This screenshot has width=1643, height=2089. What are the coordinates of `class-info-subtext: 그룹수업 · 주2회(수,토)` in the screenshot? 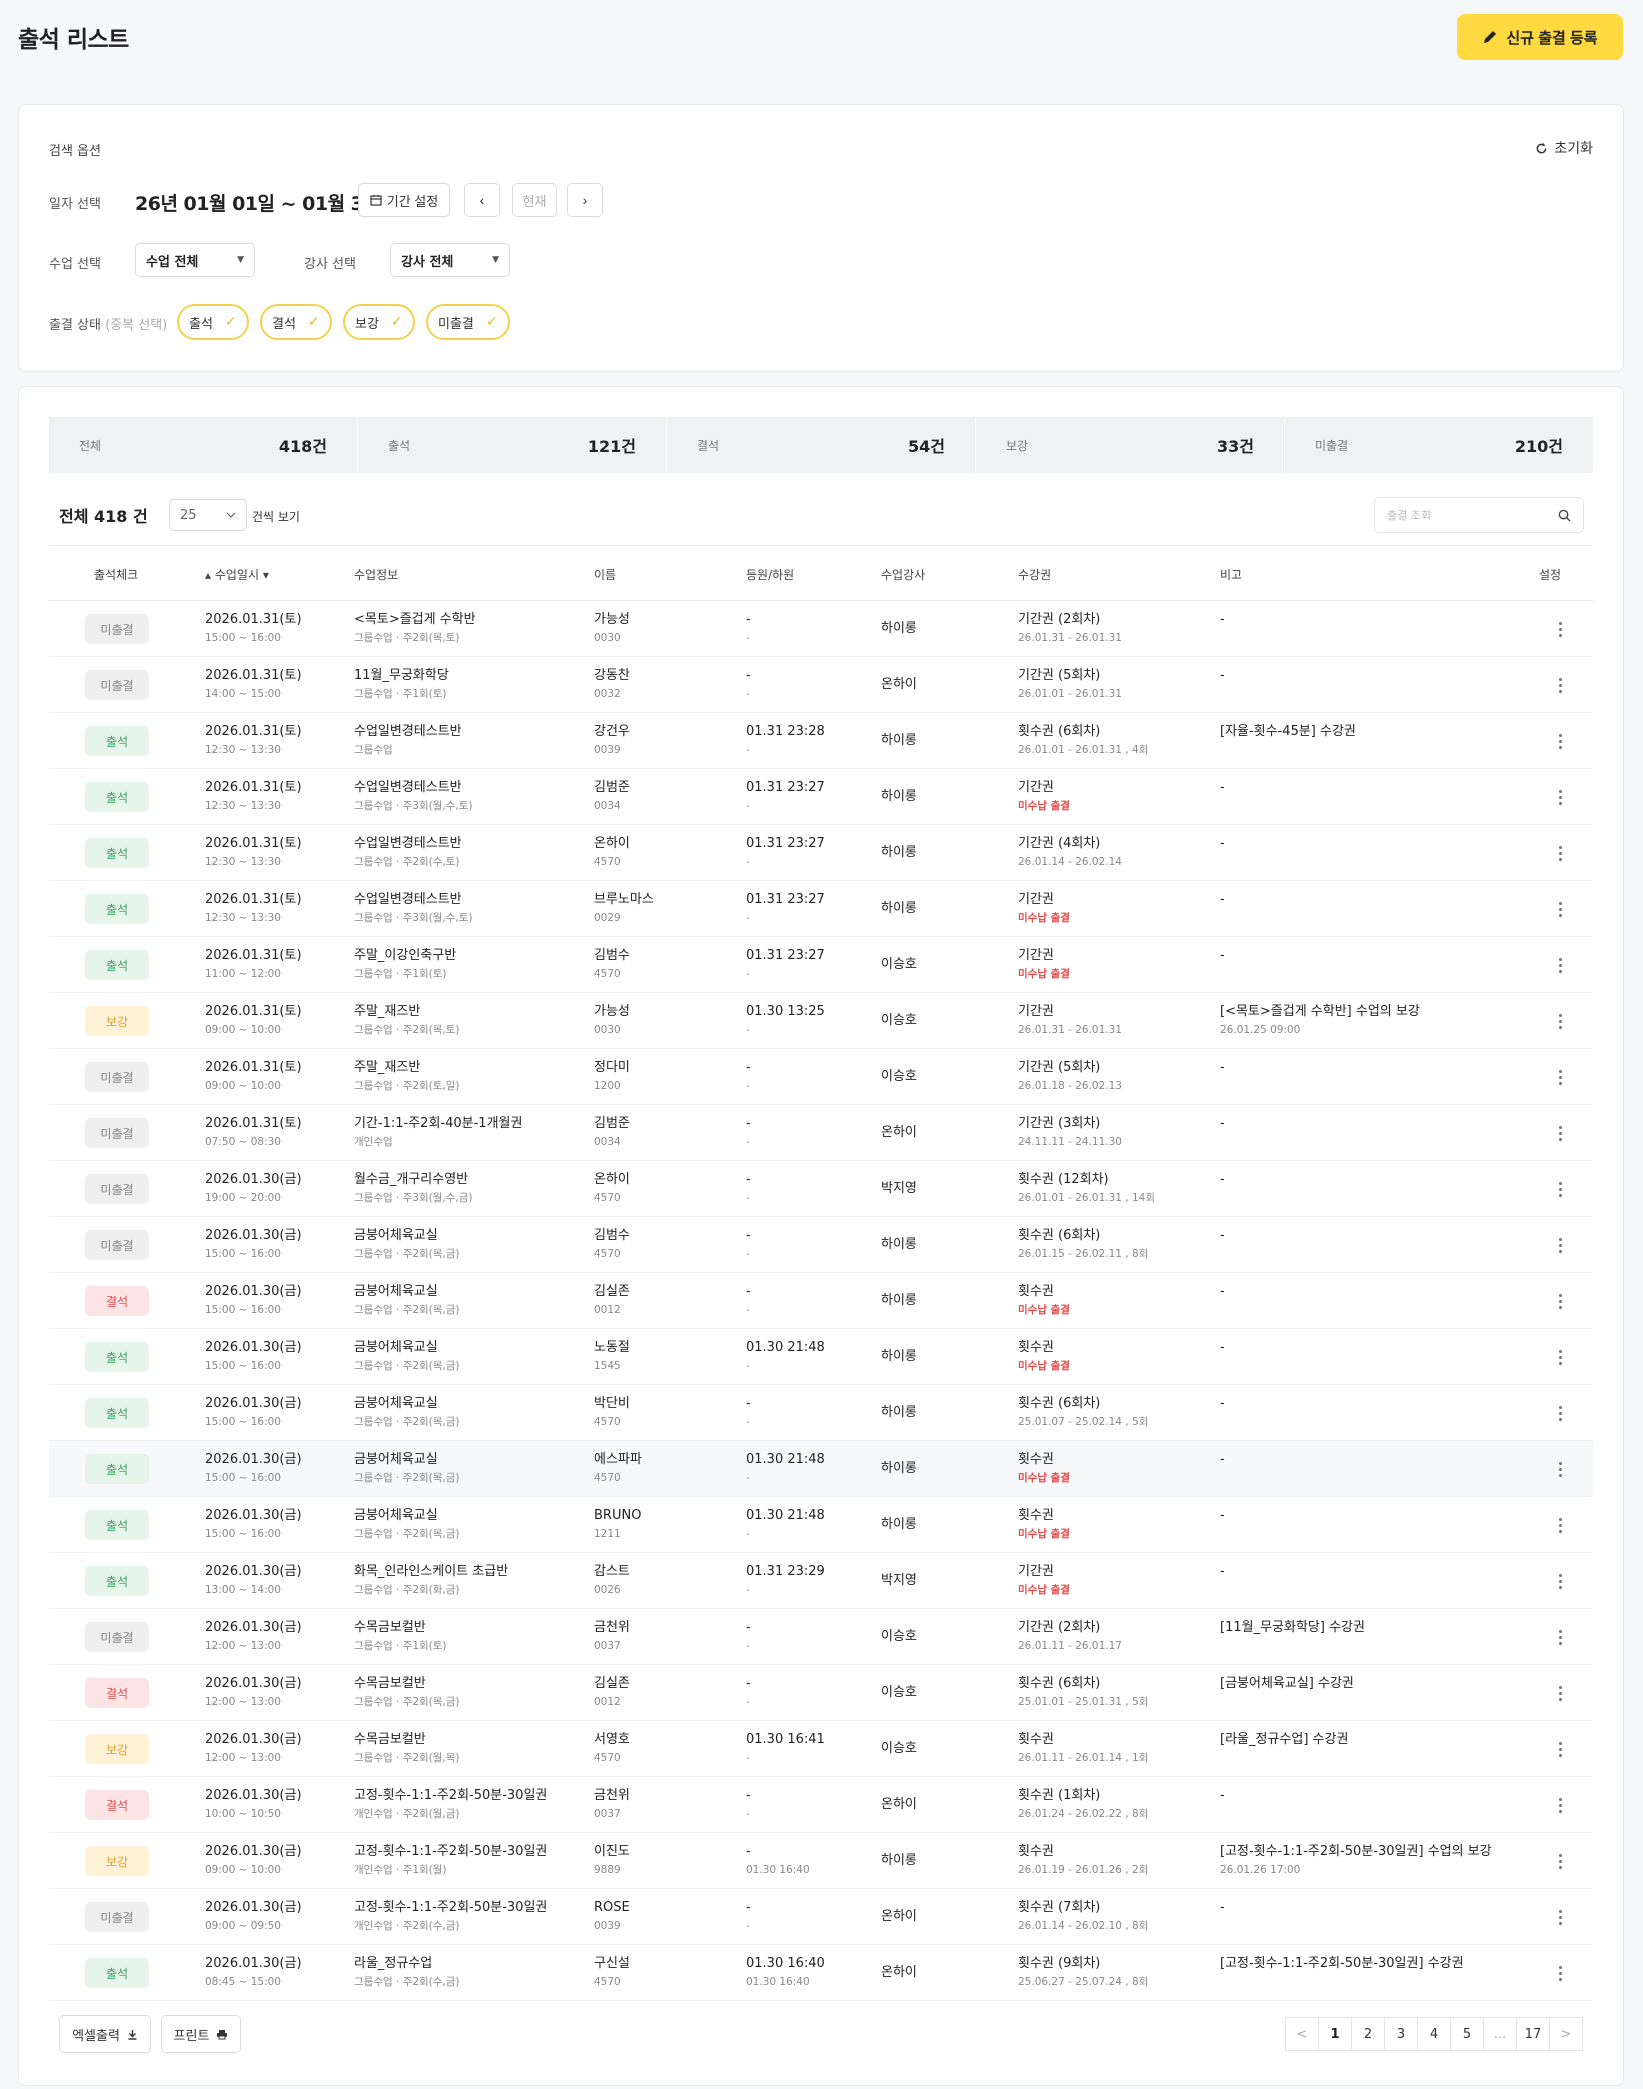 It's located at (407, 862).